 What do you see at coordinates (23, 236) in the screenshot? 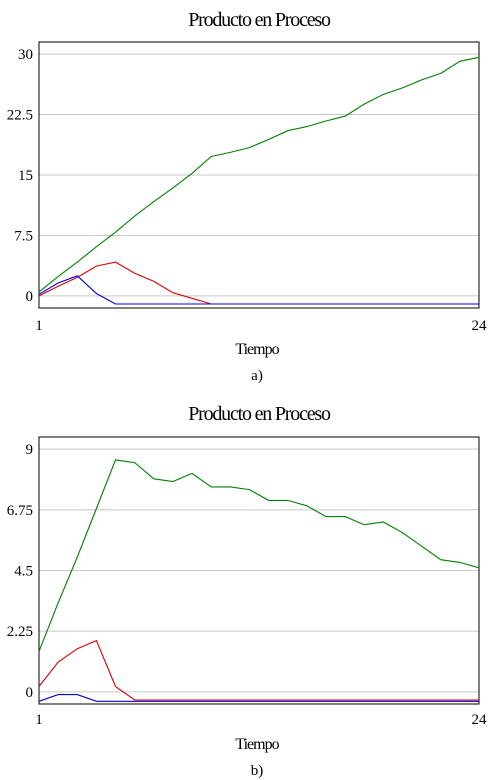
I see `y-tick-label: 7.5` at bounding box center [23, 236].